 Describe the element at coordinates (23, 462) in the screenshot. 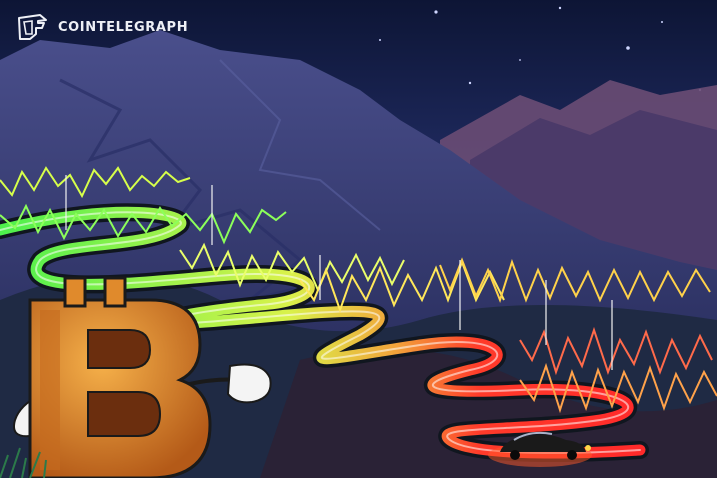

I see `grass` at that location.